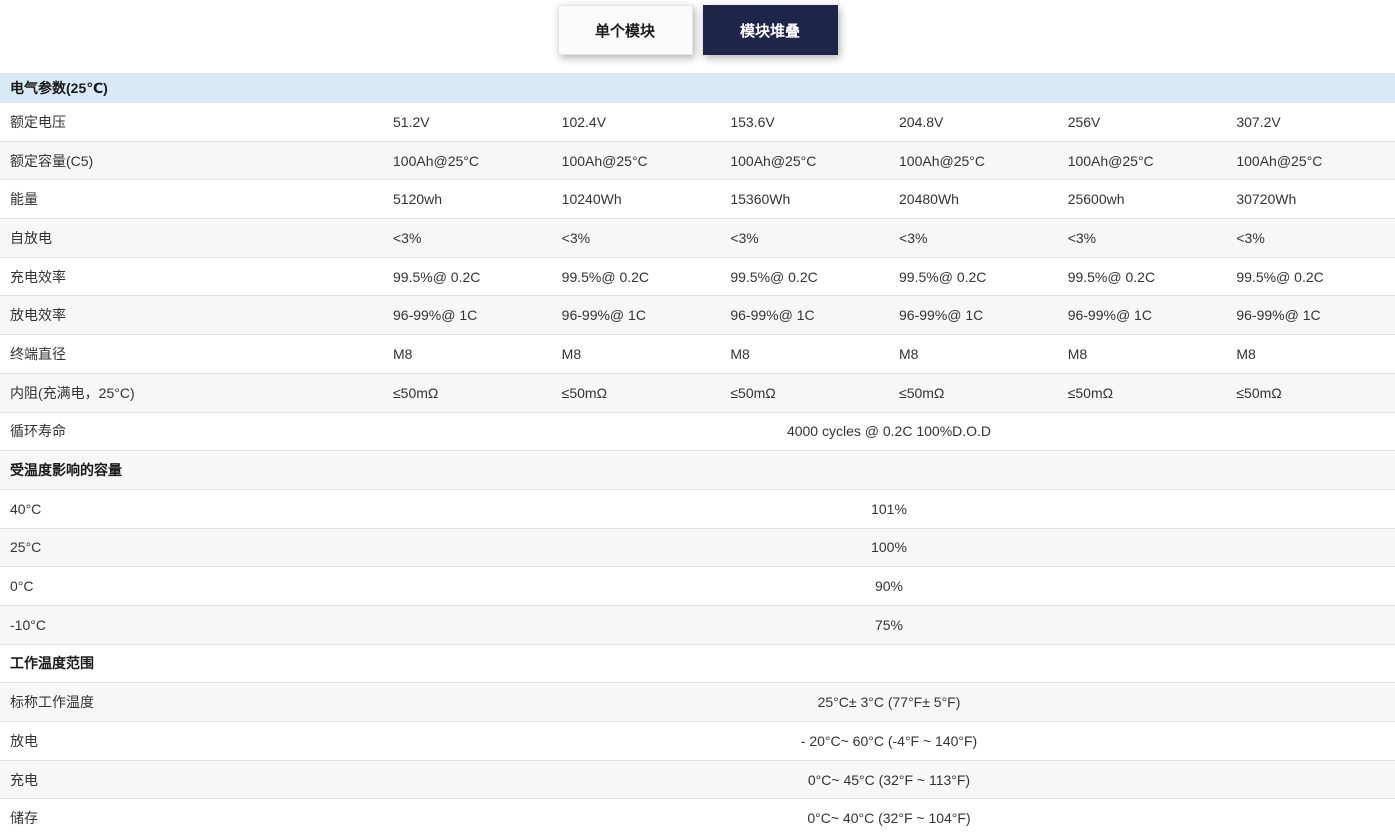 The image size is (1395, 837). What do you see at coordinates (889, 624) in the screenshot?
I see `cell-span-value: 75%` at bounding box center [889, 624].